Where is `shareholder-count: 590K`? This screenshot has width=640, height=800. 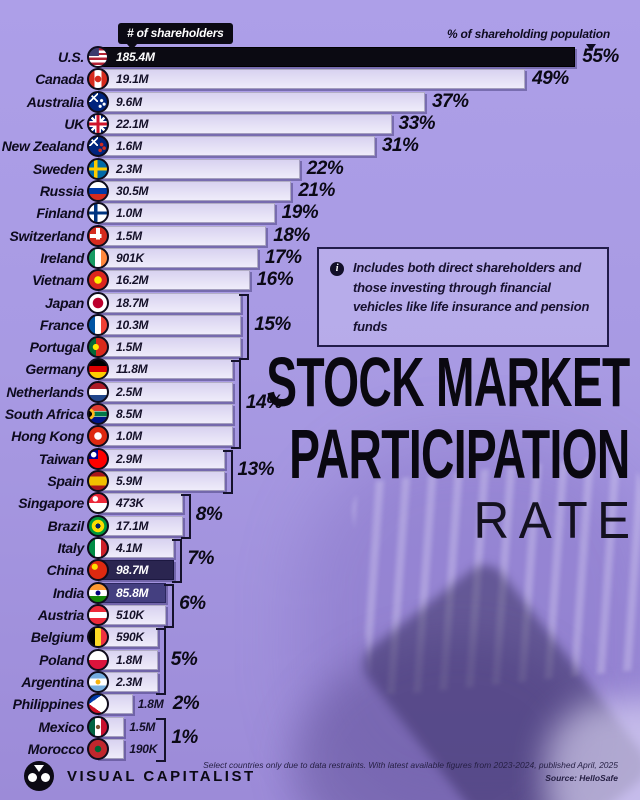 shareholder-count: 590K is located at coordinates (130, 637).